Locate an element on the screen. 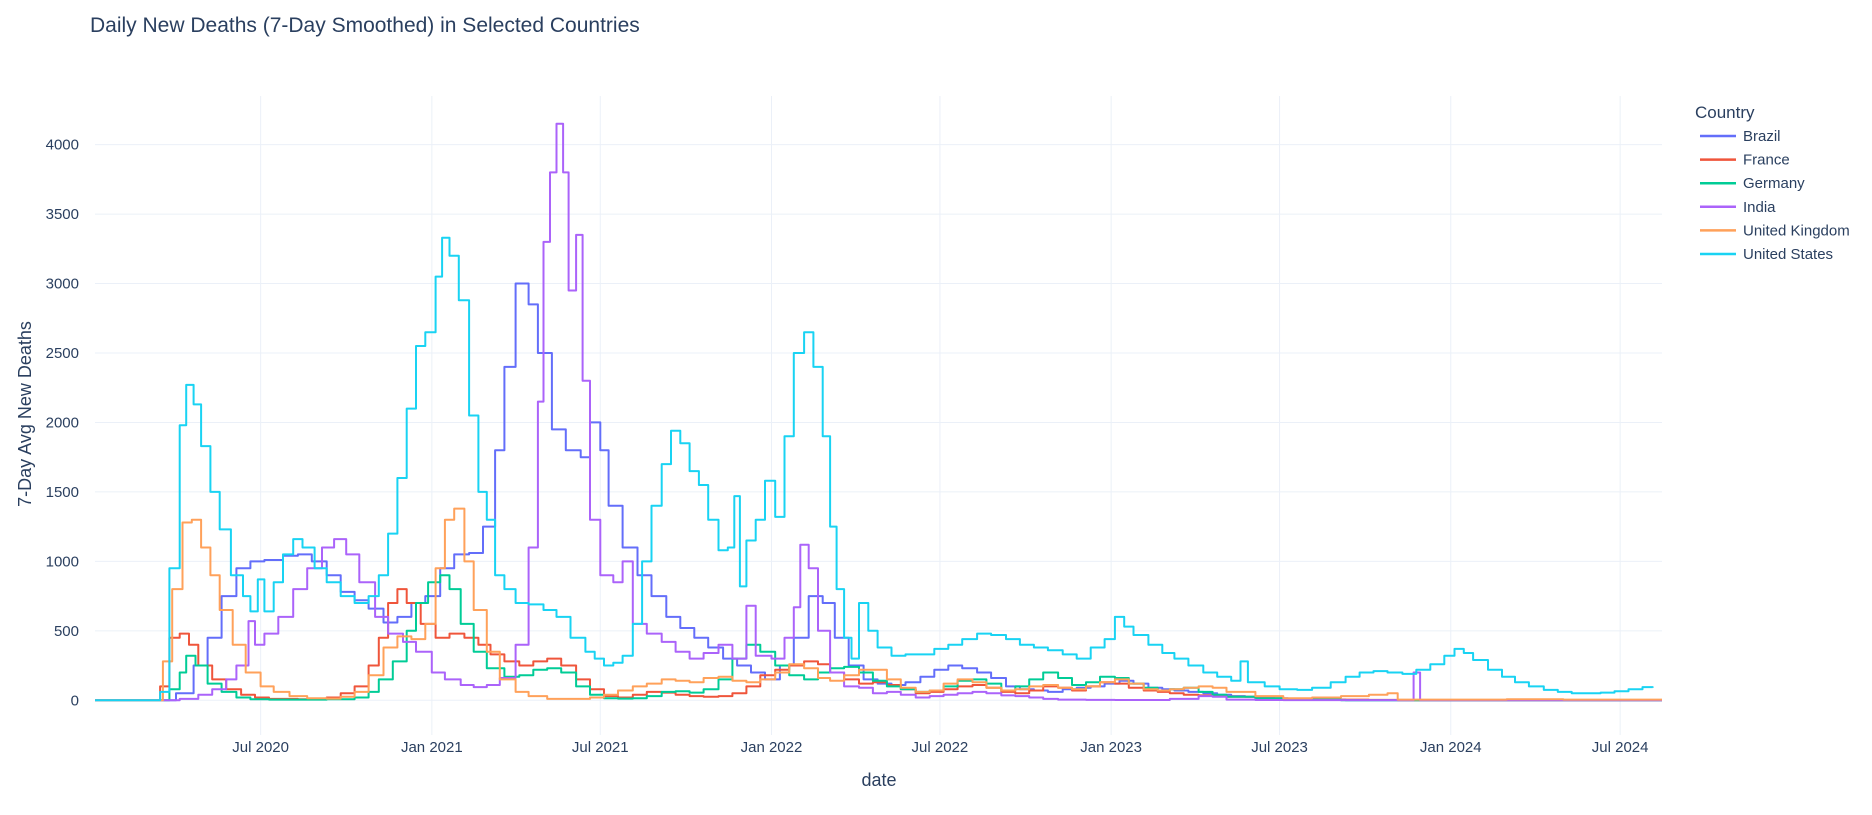 This screenshot has width=1872, height=815. x-tick-label: Jul 2021 is located at coordinates (600, 747).